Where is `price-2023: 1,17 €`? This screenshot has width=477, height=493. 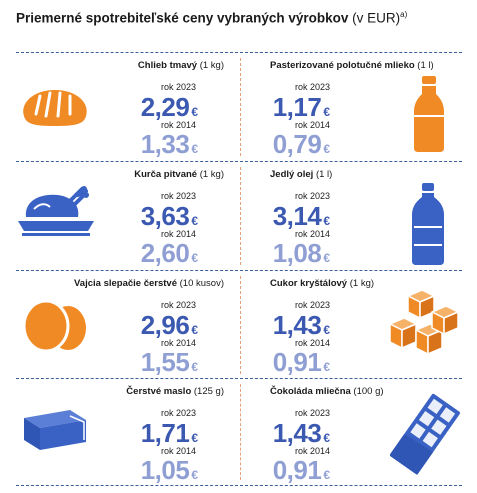 price-2023: 1,17 € is located at coordinates (301, 107).